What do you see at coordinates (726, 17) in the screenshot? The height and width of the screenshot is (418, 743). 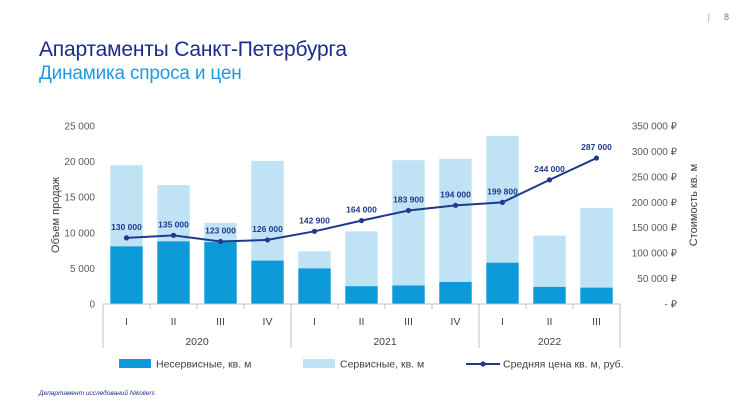 I see `page-number-value: 8` at bounding box center [726, 17].